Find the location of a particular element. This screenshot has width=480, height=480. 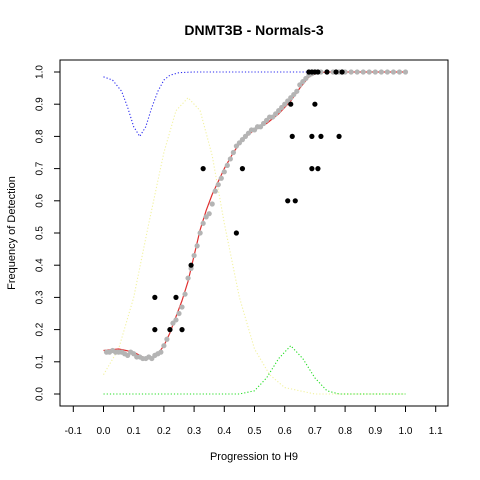

y-tick-label: 0.5 is located at coordinates (40, 233).